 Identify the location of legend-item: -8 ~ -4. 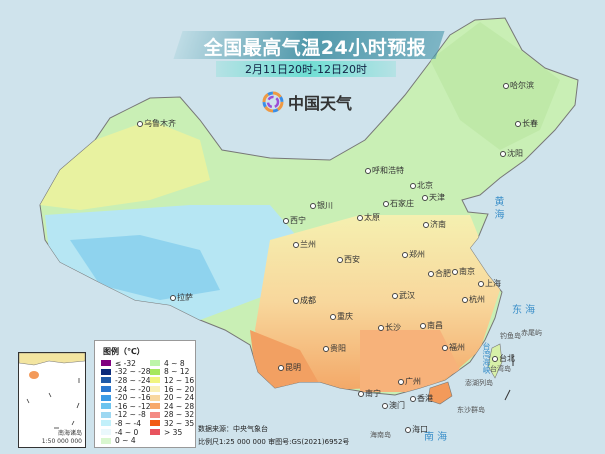
(126, 423).